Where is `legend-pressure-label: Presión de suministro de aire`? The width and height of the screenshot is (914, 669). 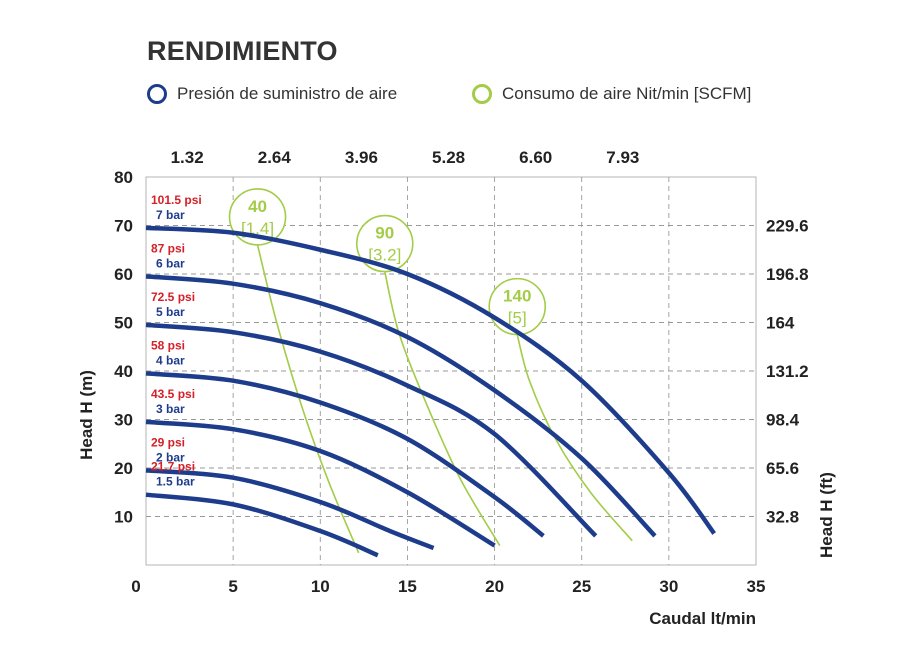
legend-pressure-label: Presión de suministro de aire is located at coordinates (287, 93).